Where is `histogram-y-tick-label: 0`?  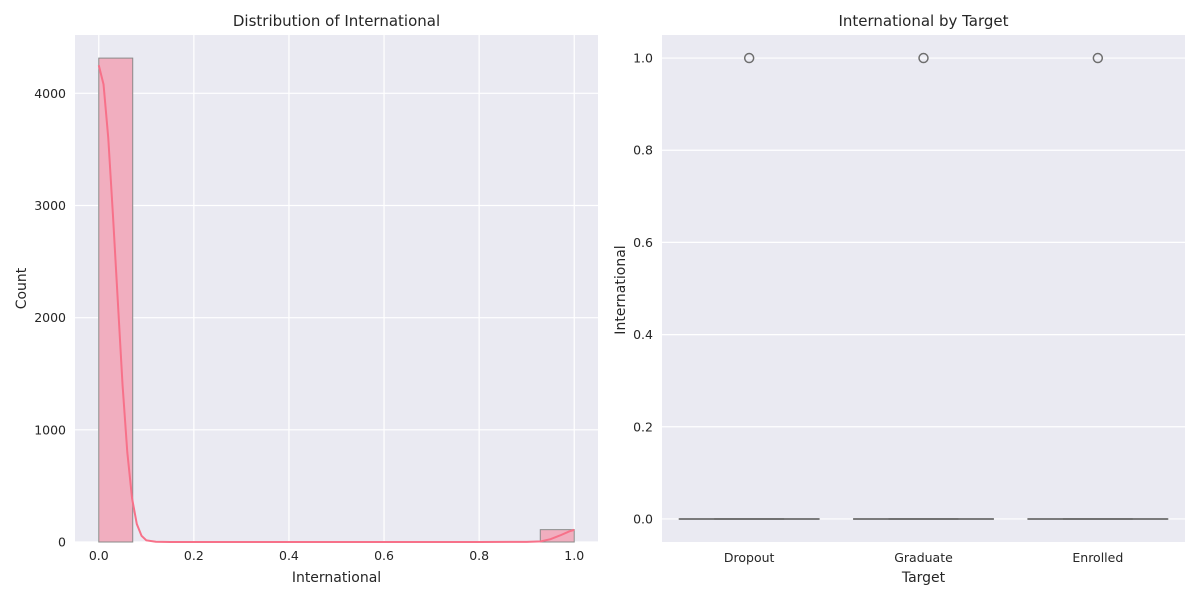
histogram-y-tick-label: 0 is located at coordinates (62, 542).